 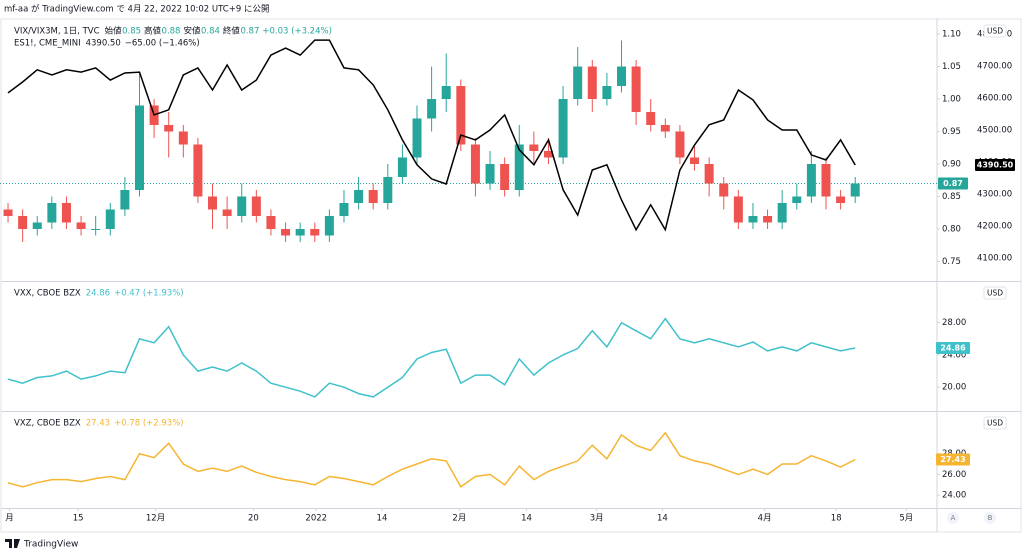 What do you see at coordinates (994, 226) in the screenshot?
I see `y2-tick-label: 4200.00` at bounding box center [994, 226].